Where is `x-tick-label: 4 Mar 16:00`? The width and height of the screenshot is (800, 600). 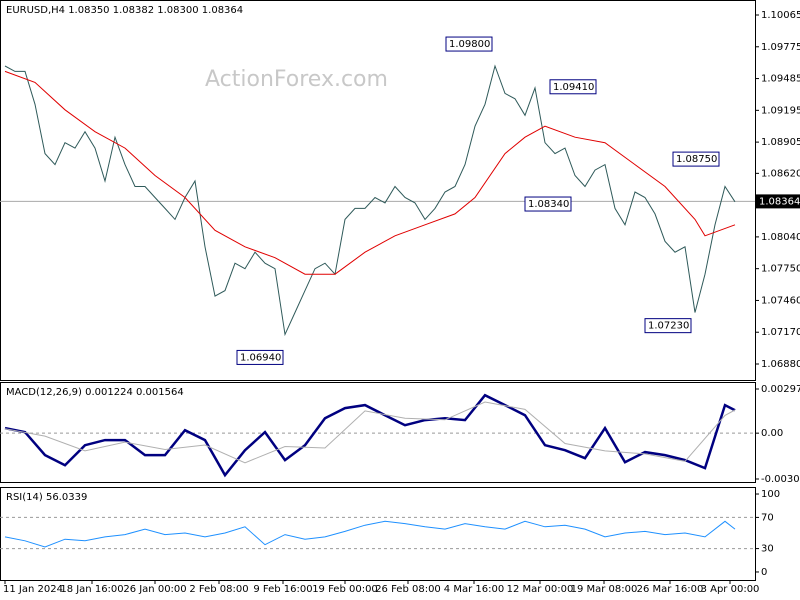
x-tick-label: 4 Mar 16:00 is located at coordinates (474, 589).